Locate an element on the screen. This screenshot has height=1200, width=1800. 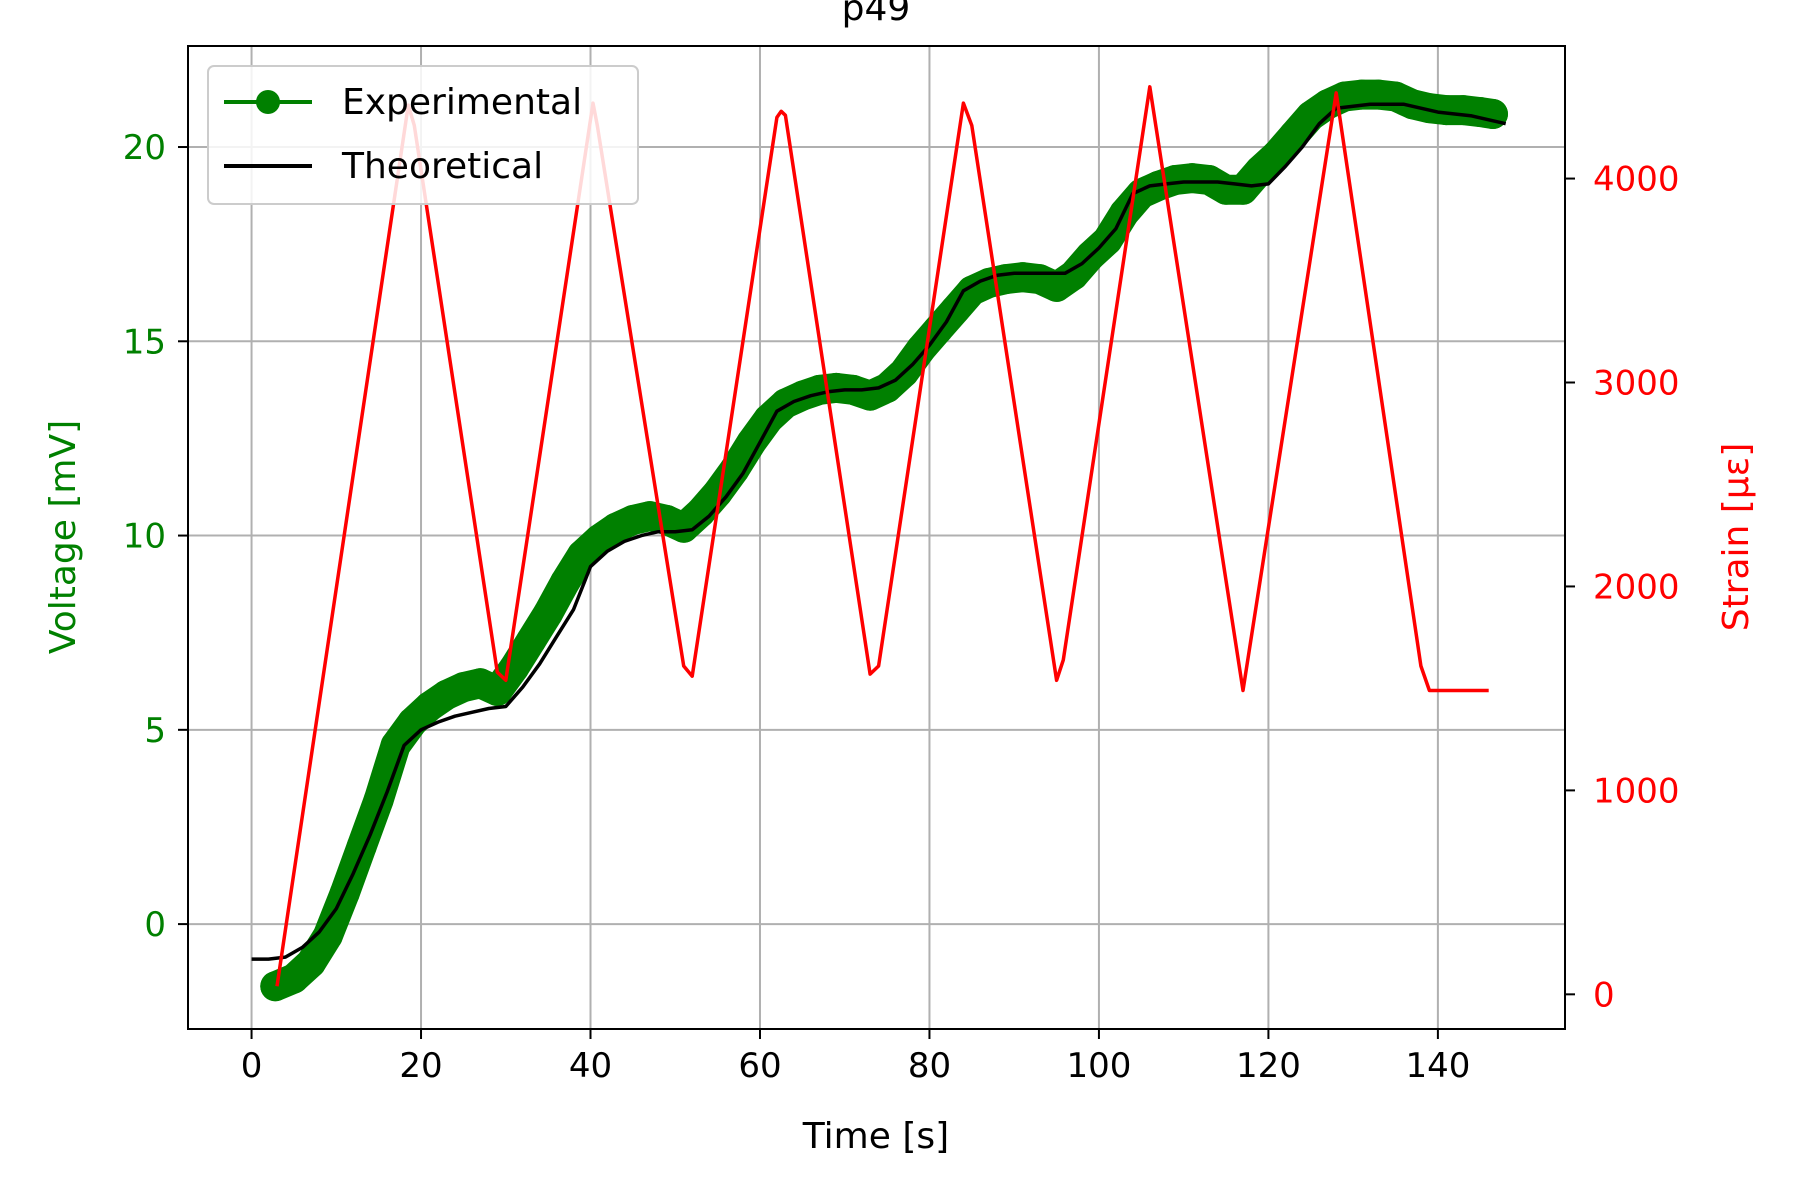
y-right-axis-label: Strain [με] is located at coordinates (1736, 537).